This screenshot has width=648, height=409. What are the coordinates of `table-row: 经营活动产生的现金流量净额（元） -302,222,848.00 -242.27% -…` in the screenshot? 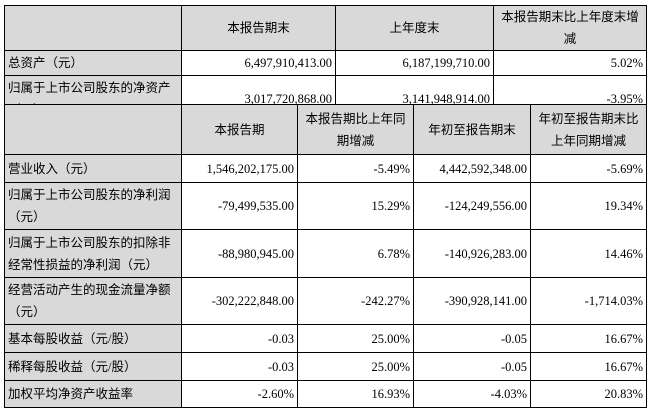 It's located at (325, 301).